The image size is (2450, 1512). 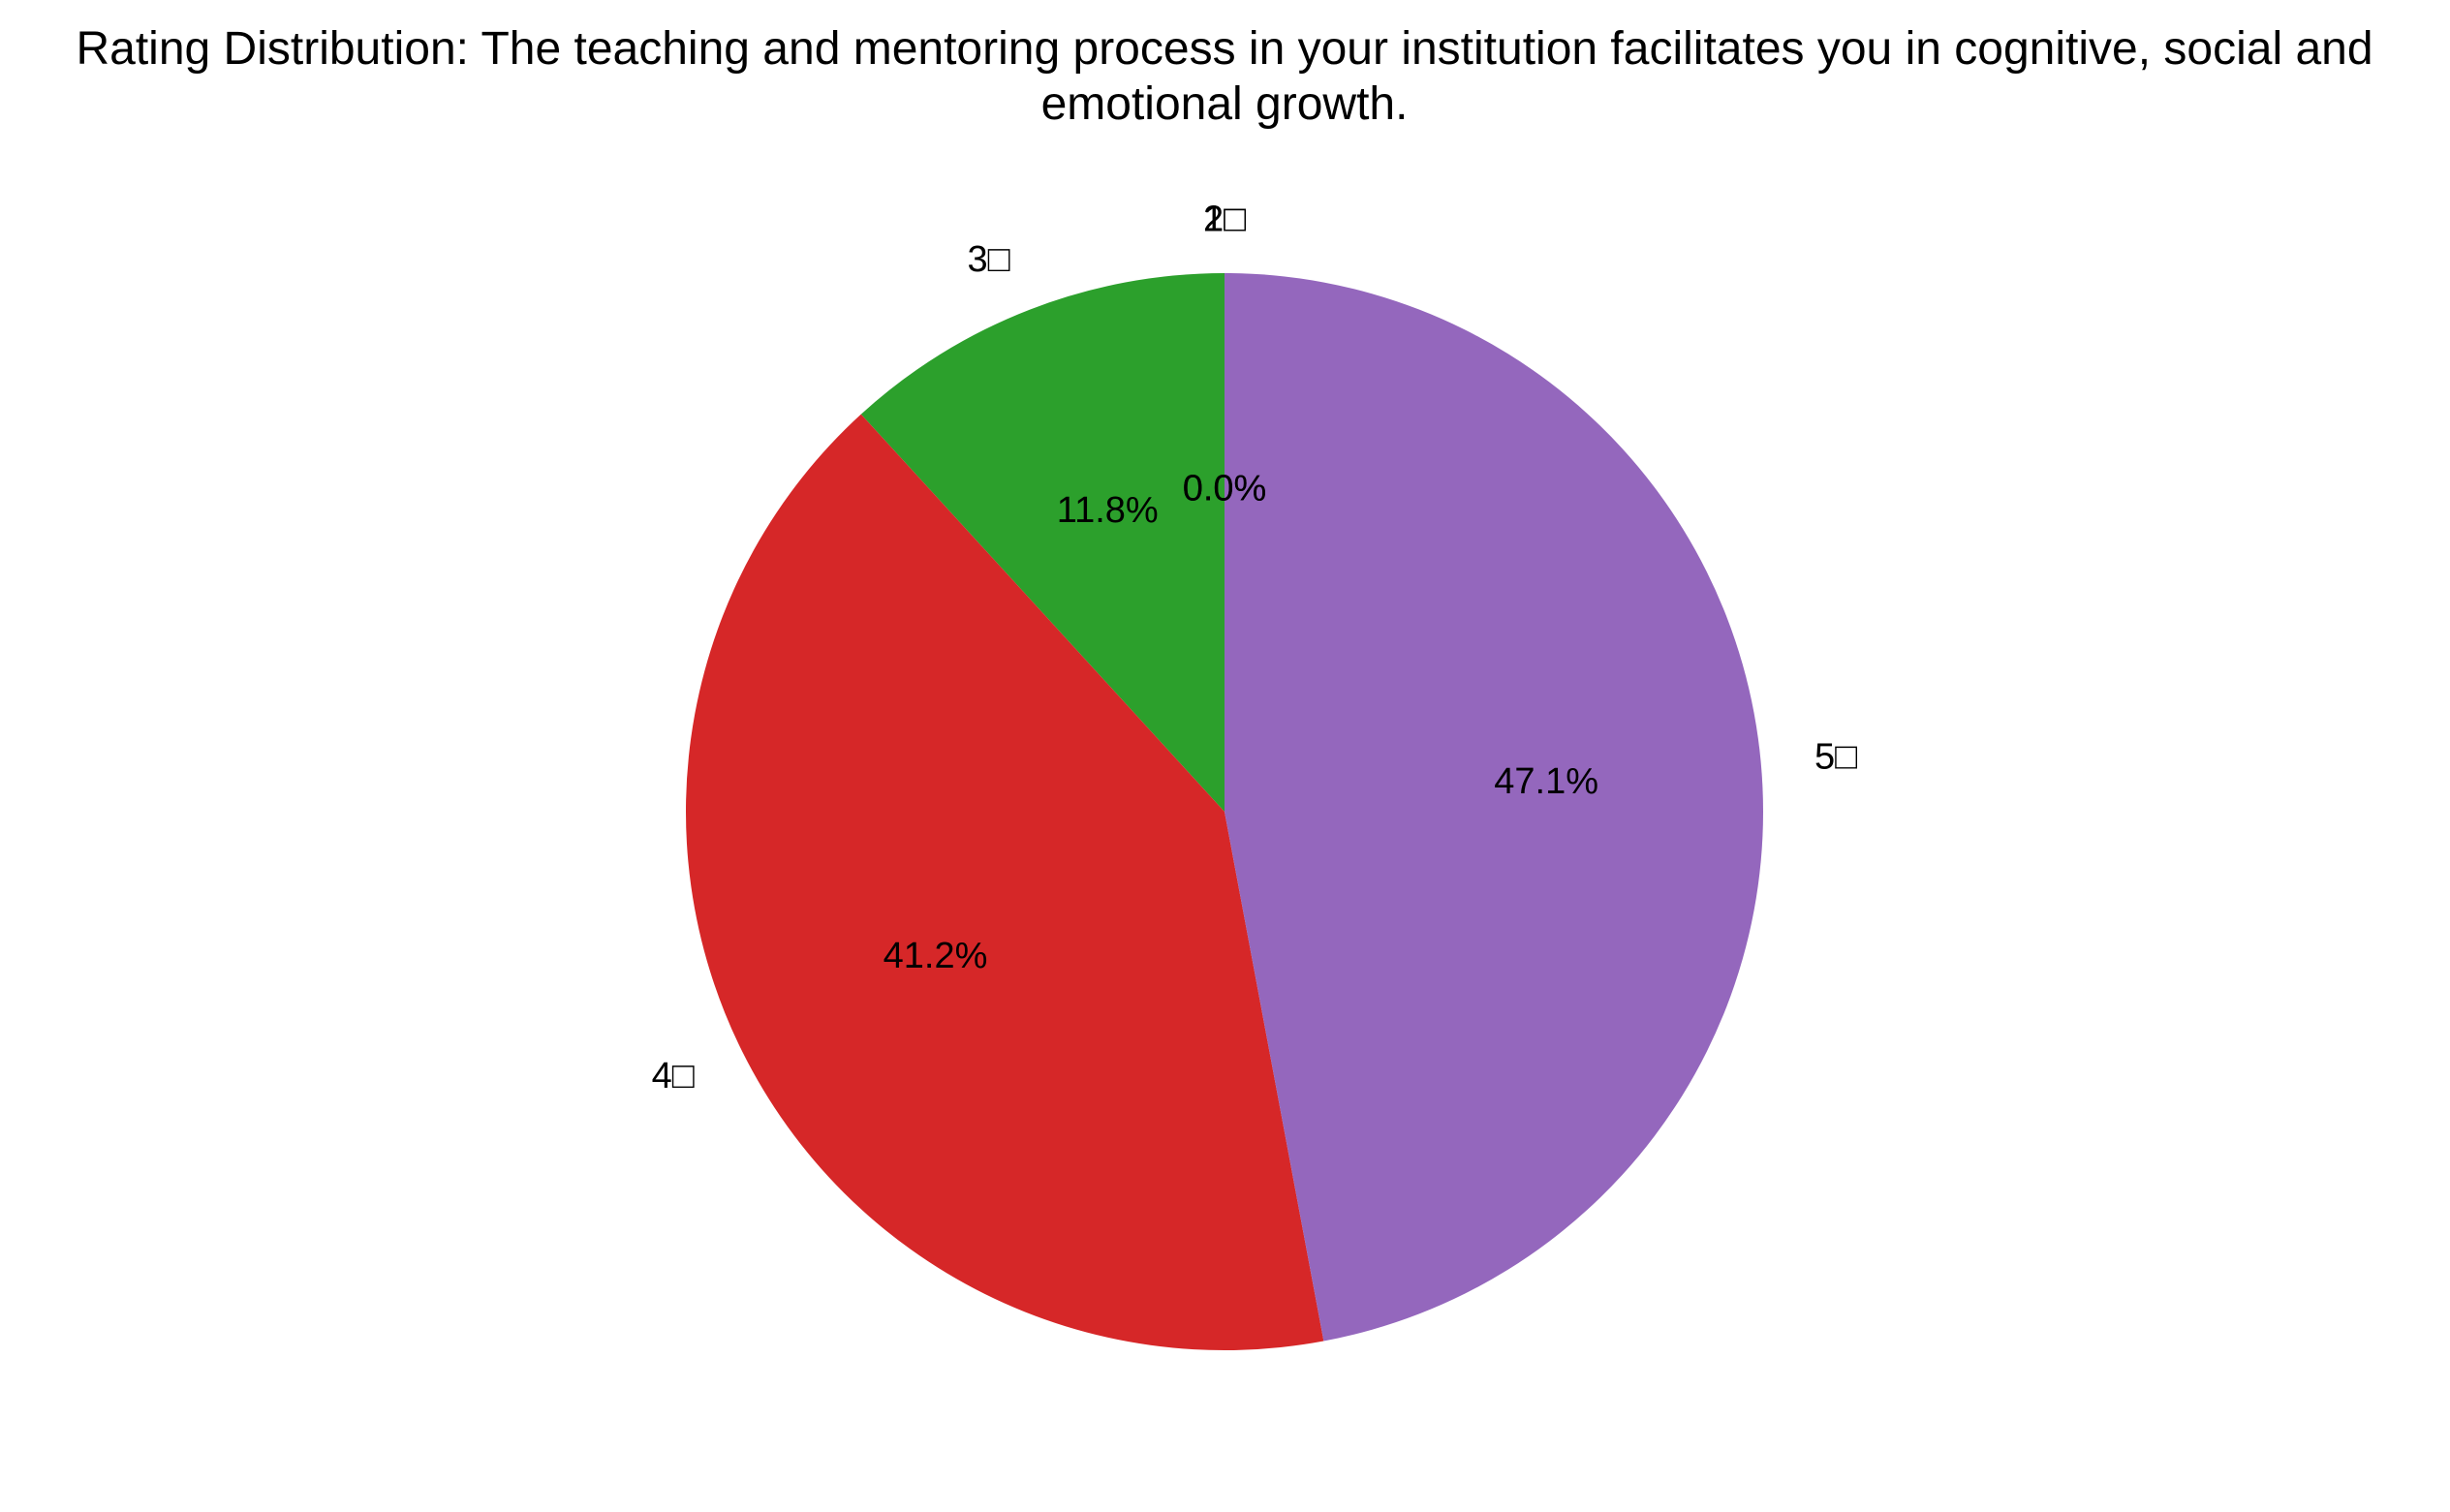 I want to click on slice-label-1: 1□, so click(x=1224, y=219).